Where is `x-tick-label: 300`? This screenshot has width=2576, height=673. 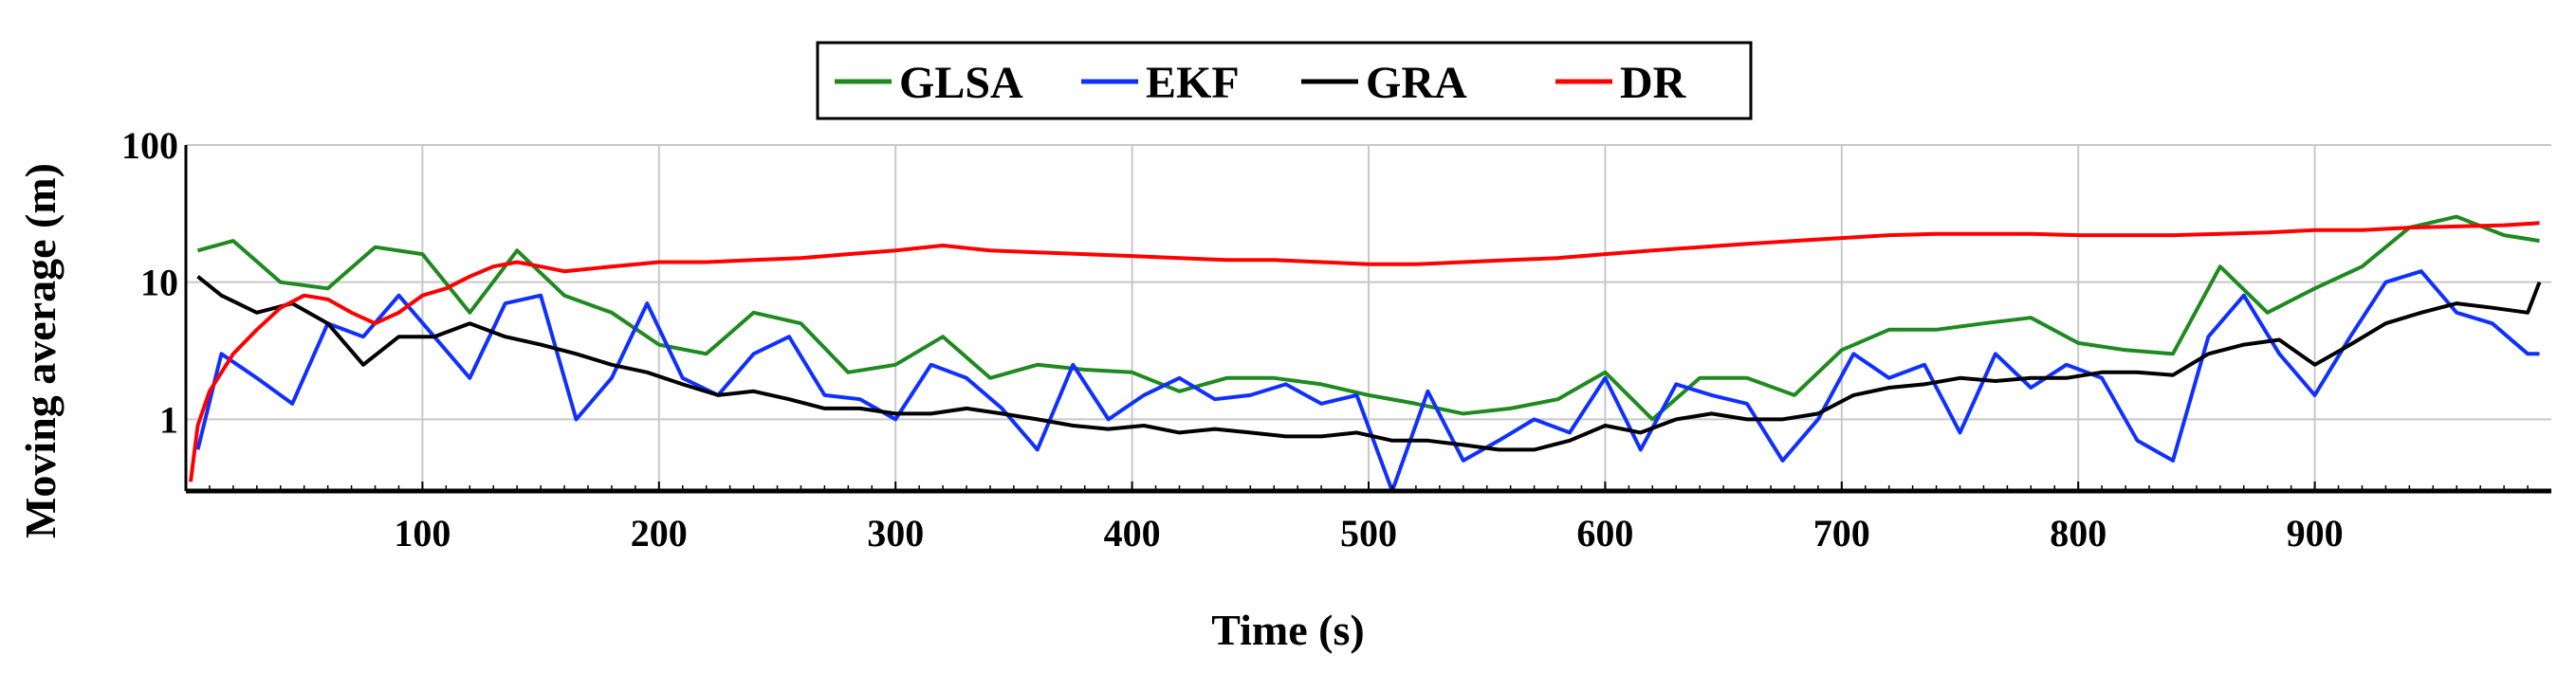 x-tick-label: 300 is located at coordinates (895, 533).